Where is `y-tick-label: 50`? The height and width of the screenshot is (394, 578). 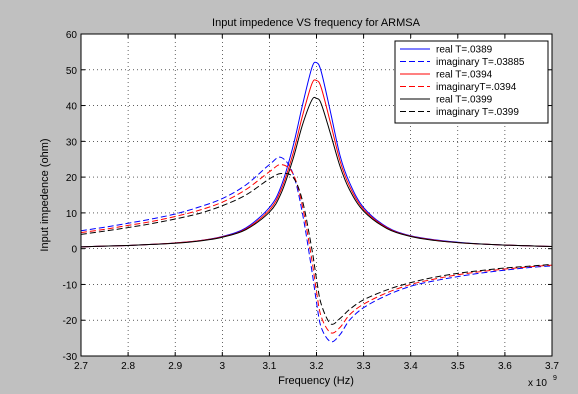 y-tick-label: 50 is located at coordinates (72, 71).